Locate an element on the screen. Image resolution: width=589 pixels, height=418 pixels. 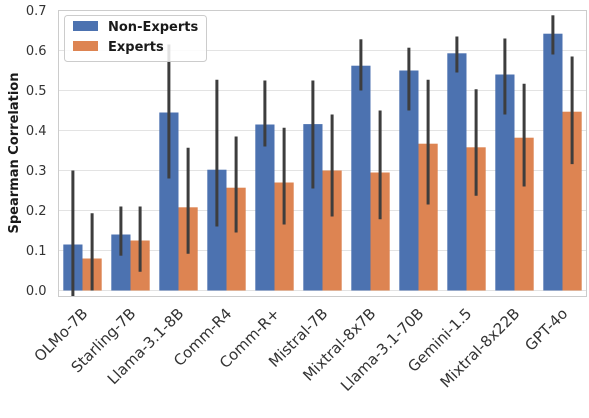
legend-label: Experts is located at coordinates (136, 47).